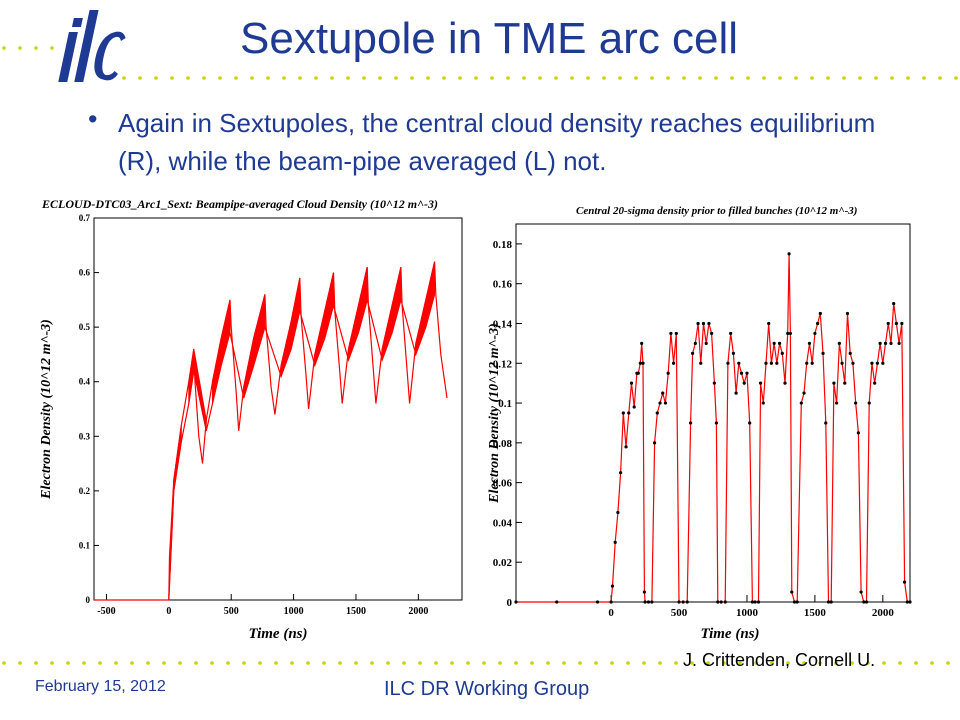 The height and width of the screenshot is (720, 960). What do you see at coordinates (85, 491) in the screenshot?
I see `y-tick-label: 0.2` at bounding box center [85, 491].